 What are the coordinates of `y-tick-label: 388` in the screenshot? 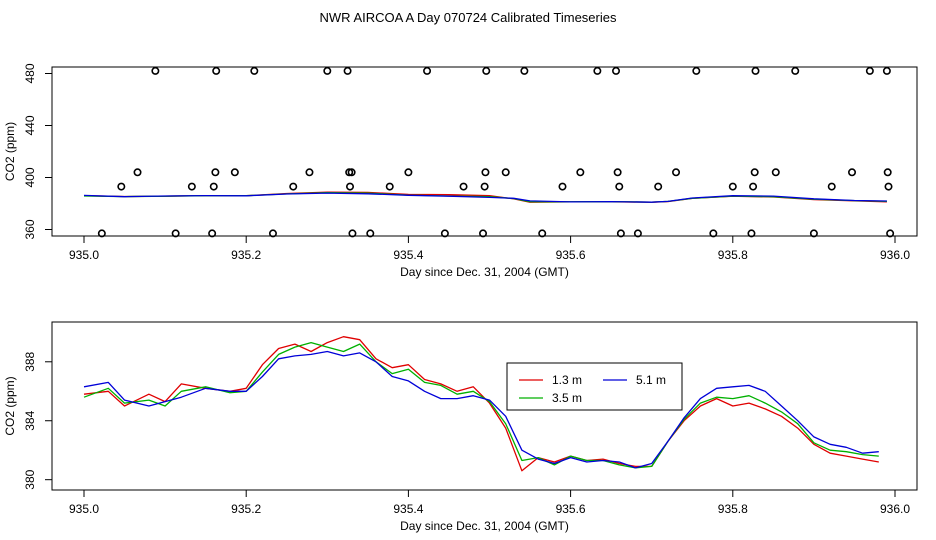 It's located at (30, 361).